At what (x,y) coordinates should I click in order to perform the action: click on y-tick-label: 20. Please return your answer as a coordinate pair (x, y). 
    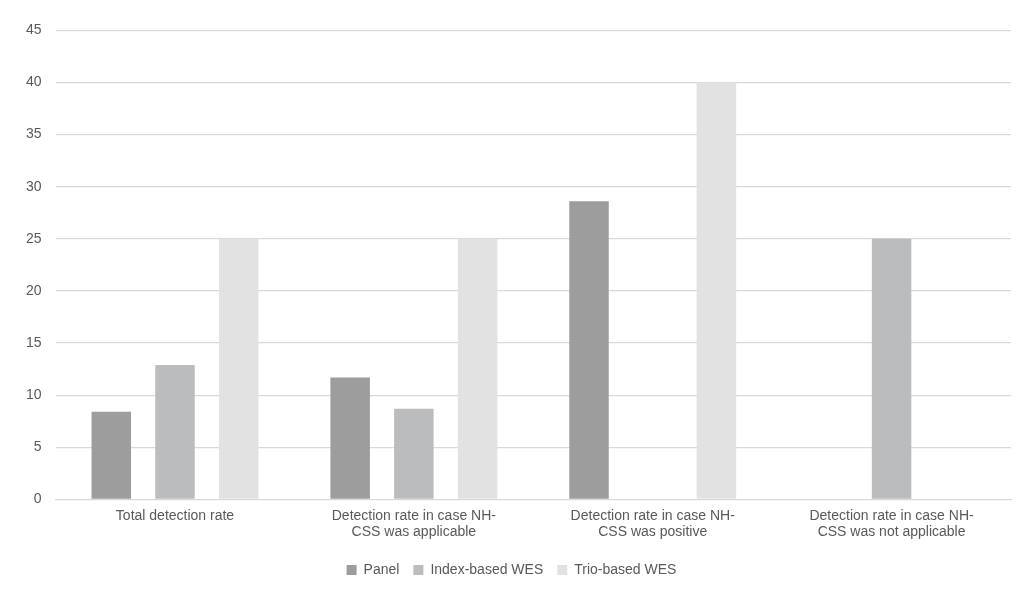
    Looking at the image, I should click on (33, 289).